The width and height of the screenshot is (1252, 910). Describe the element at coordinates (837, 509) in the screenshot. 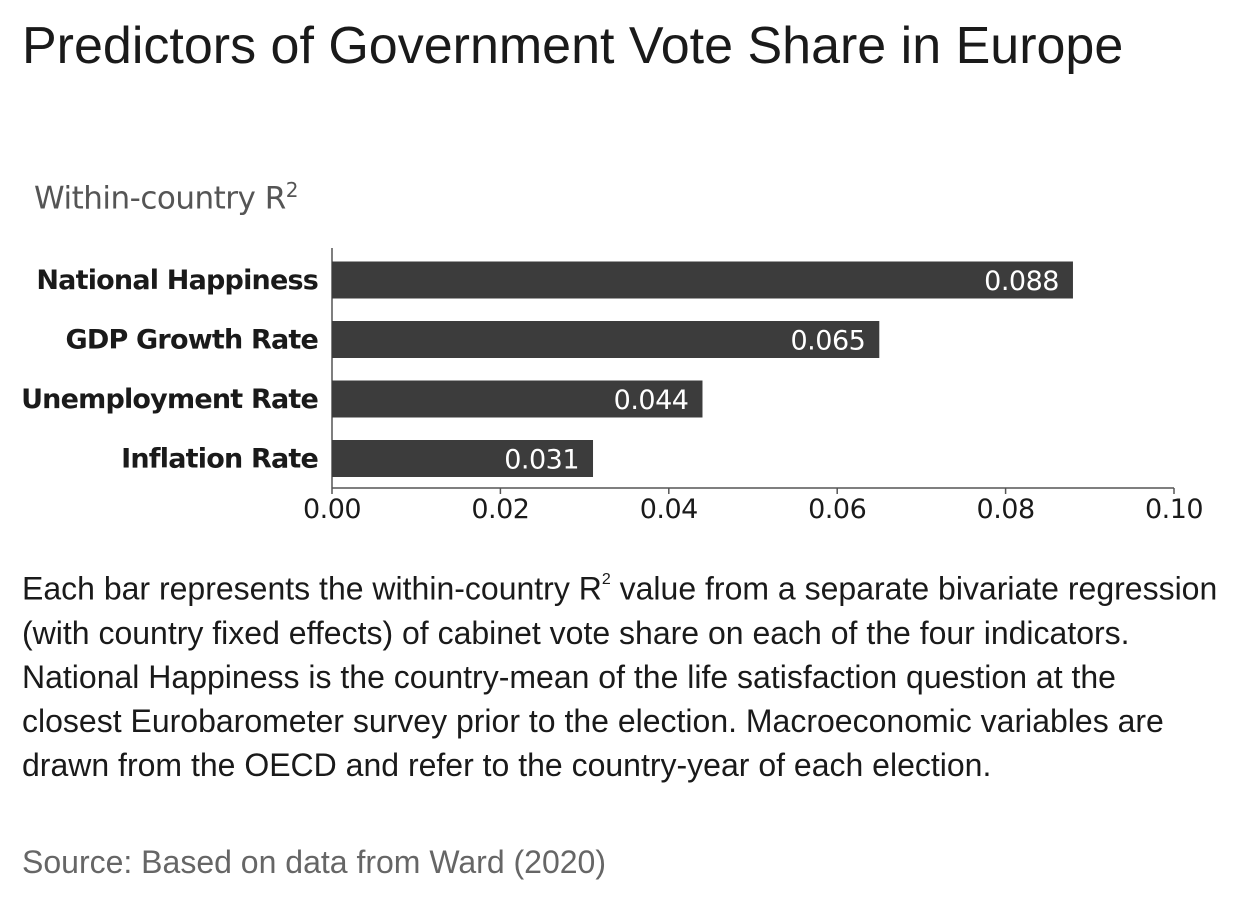

I see `x-tick-label: 0.06` at that location.